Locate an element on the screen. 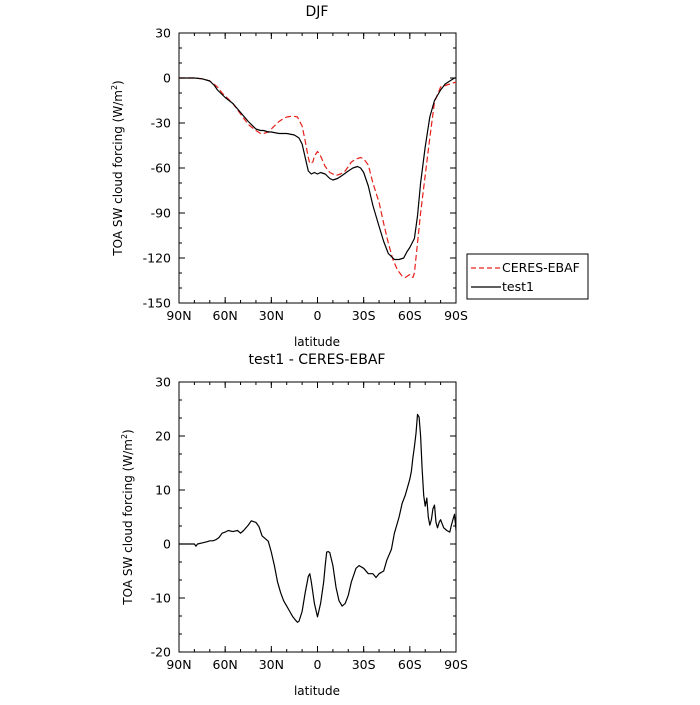 The width and height of the screenshot is (700, 705). top-legend: CERES-EBAF test1 is located at coordinates (527, 276).